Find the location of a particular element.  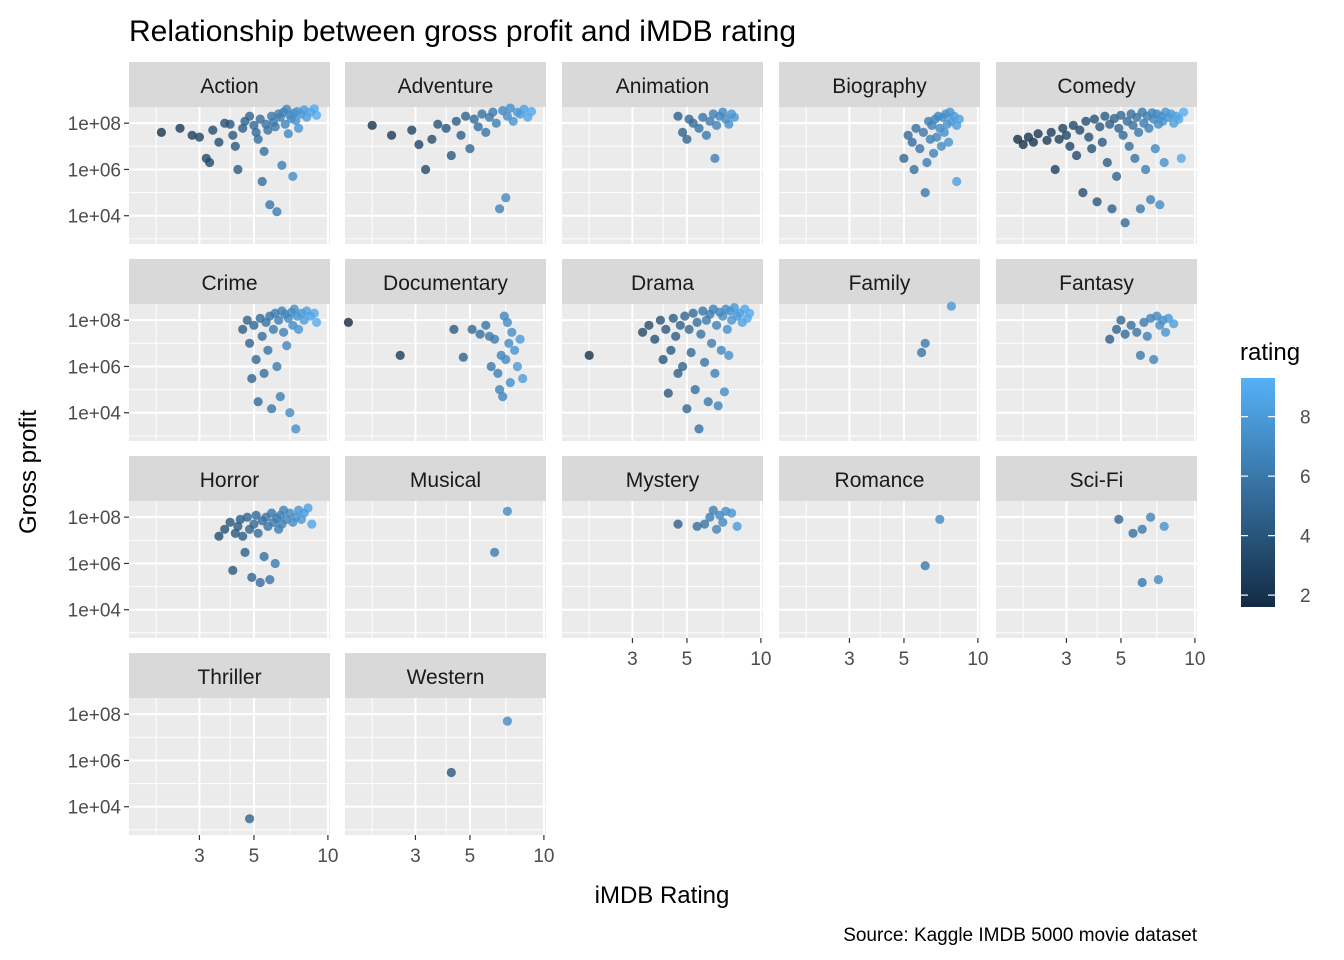

facet-musical: Musical is located at coordinates (445, 547).